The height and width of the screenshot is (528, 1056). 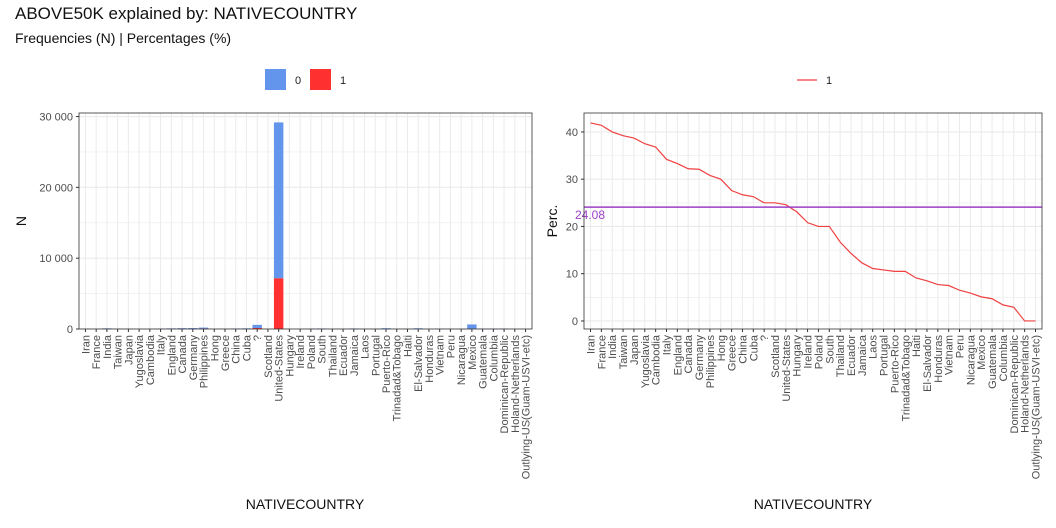 I want to click on y-tick-label: 20 000, so click(x=56, y=188).